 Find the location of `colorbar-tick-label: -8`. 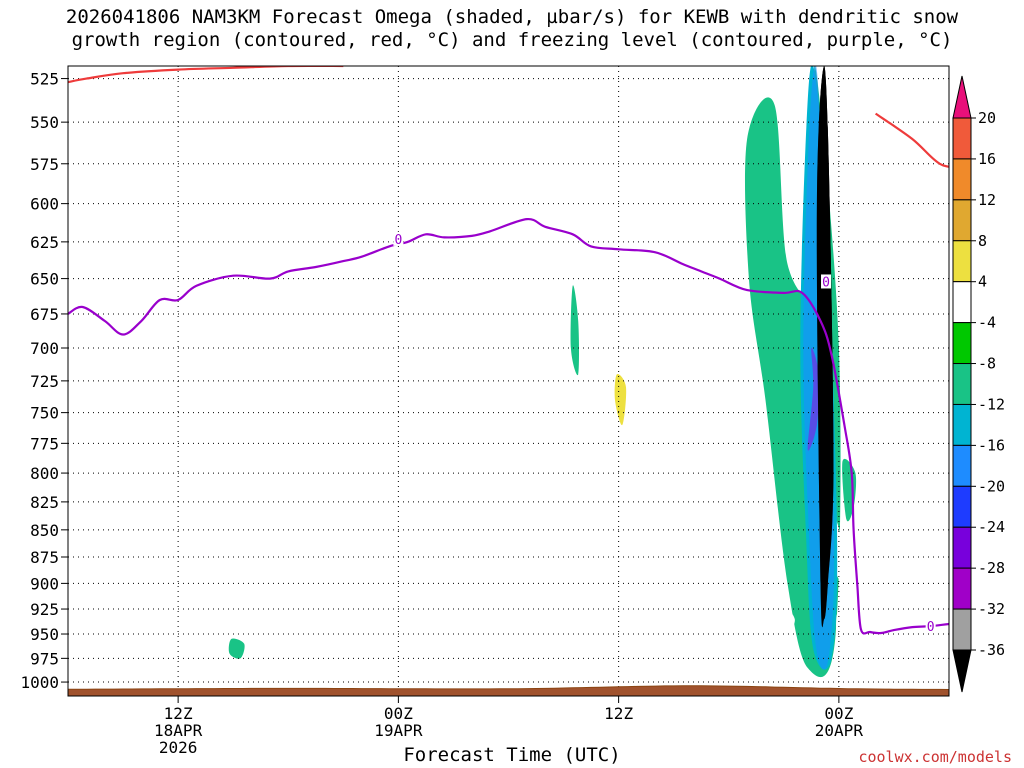

colorbar-tick-label: -8 is located at coordinates (987, 364).